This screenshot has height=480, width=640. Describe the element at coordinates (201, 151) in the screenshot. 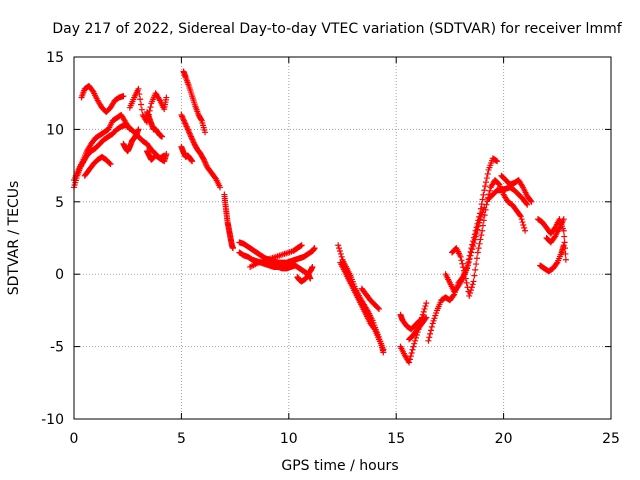

I see `series-seg-descent-mid` at that location.